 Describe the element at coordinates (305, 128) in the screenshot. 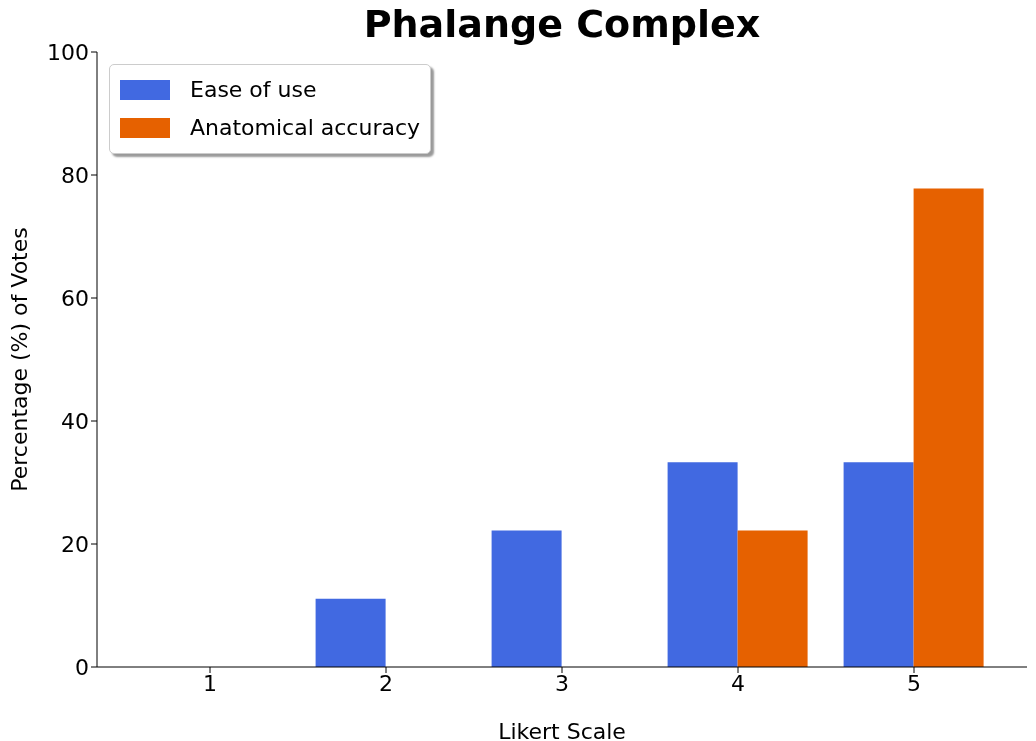

I see `legend-label: Anatomical accuracy` at that location.